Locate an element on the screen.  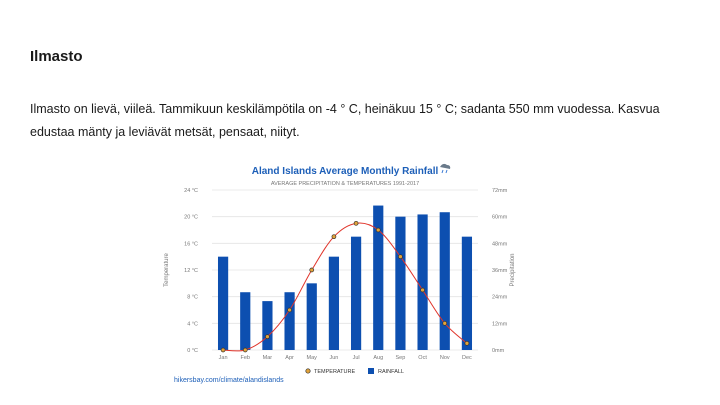
x-tick-label: Jun is located at coordinates (333, 358).